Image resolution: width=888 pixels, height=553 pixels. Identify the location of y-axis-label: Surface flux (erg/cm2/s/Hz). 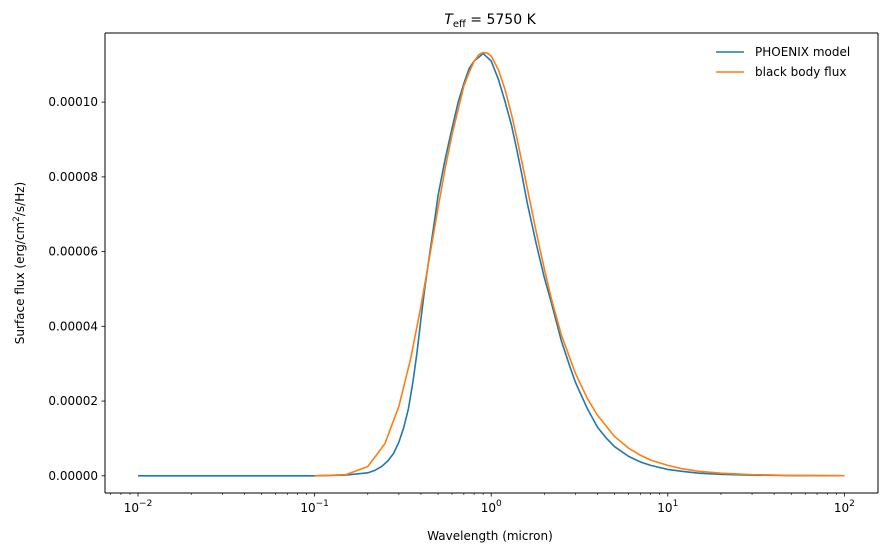
(19, 263).